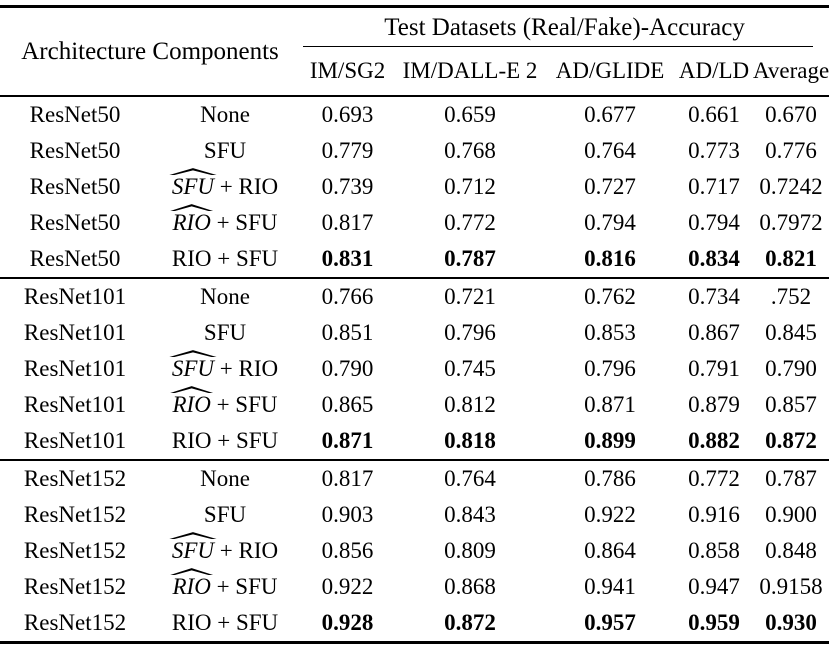  What do you see at coordinates (791, 70) in the screenshot?
I see `col-header-average: Average` at bounding box center [791, 70].